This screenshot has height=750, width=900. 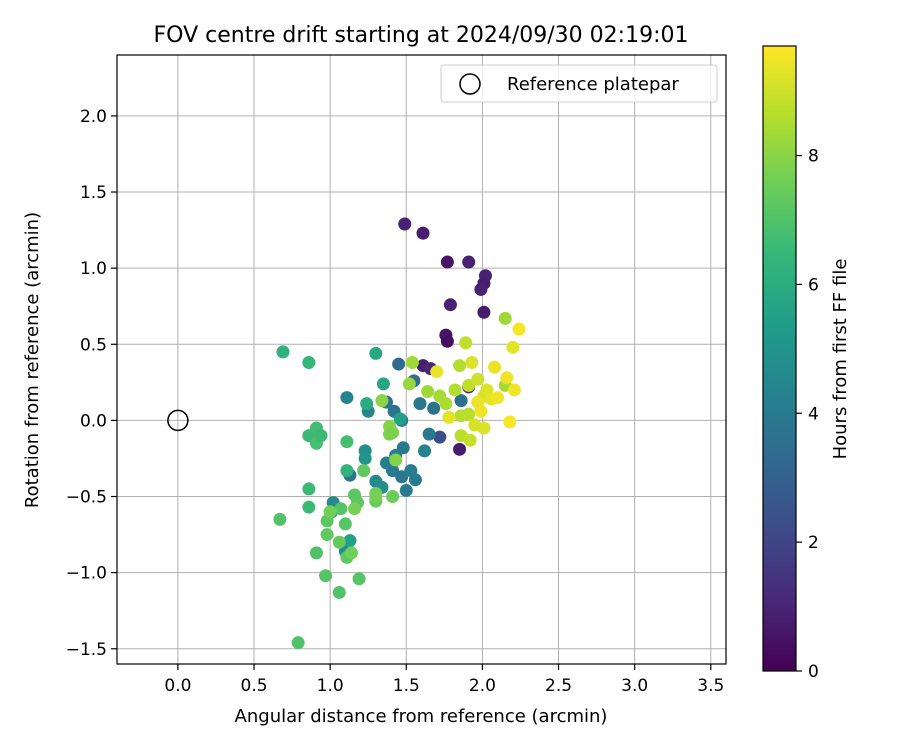 I want to click on x-axis-label: Angular distance from reference (arcmin), so click(x=421, y=716).